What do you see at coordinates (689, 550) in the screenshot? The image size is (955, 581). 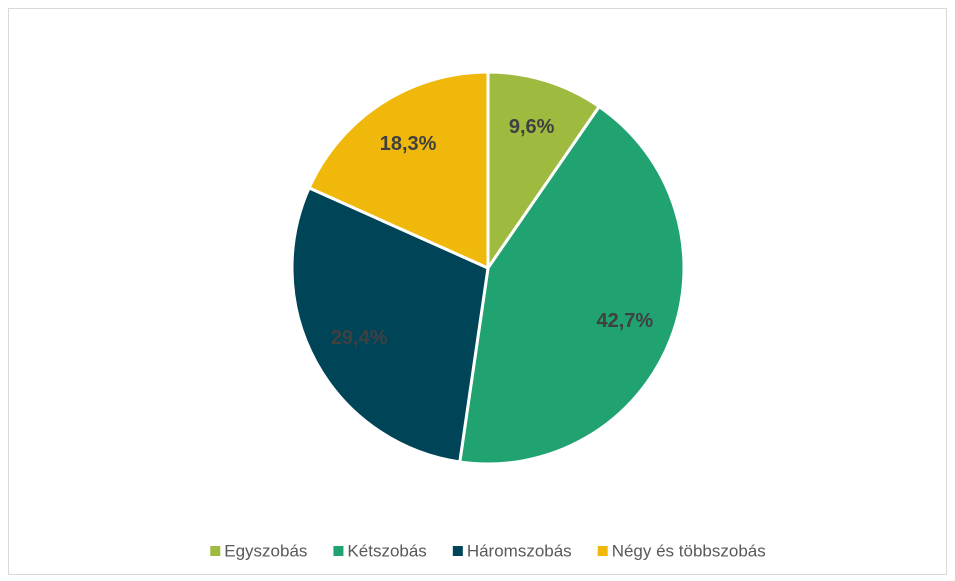 I see `legend-label: Négy és többszobás` at bounding box center [689, 550].